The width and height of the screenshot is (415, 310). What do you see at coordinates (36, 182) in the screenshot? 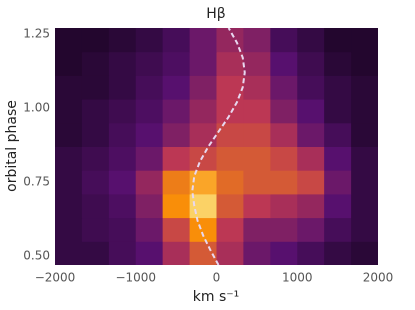
I see `y-tick-label: 0.75` at bounding box center [36, 182].